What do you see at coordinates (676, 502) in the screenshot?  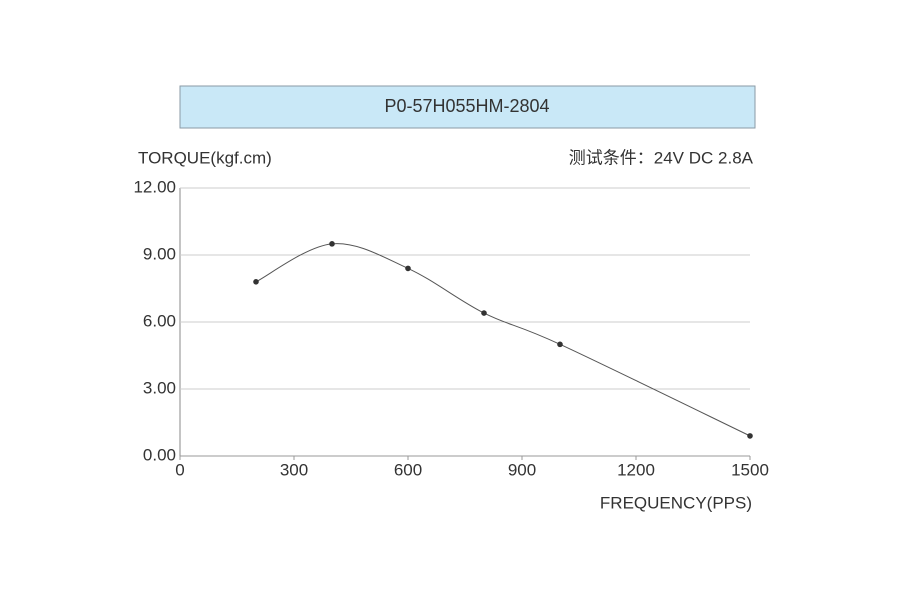 I see `x-axis-label: FREQUENCY(PPS)` at bounding box center [676, 502].